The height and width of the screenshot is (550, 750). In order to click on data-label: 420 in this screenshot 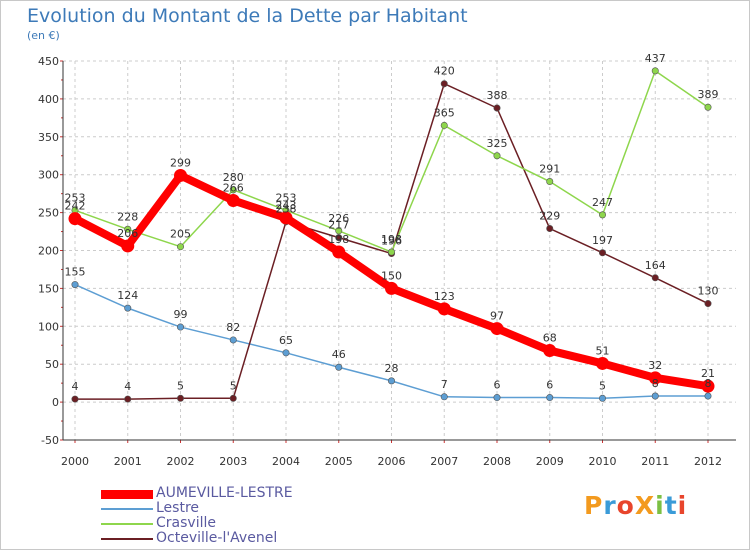, I will do `click(444, 71)`.